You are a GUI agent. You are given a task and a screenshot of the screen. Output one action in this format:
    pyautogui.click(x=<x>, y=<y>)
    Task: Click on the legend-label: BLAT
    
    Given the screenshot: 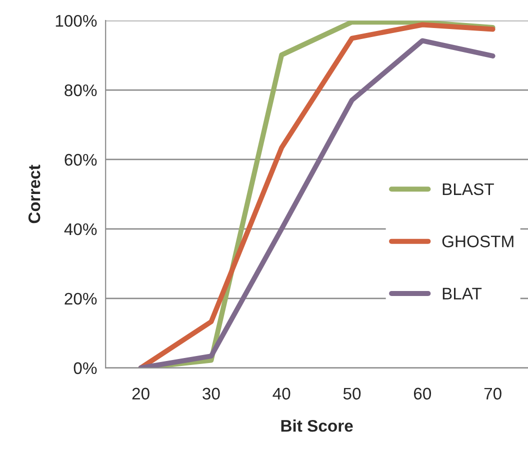 What is the action you would take?
    pyautogui.click(x=462, y=294)
    